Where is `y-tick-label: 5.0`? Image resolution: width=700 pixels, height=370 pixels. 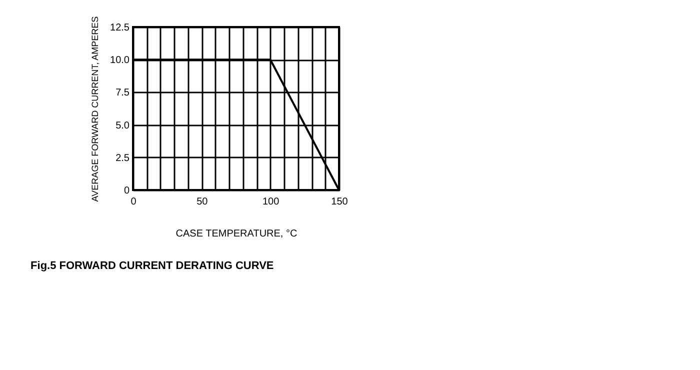 y-tick-label: 5.0 is located at coordinates (123, 126).